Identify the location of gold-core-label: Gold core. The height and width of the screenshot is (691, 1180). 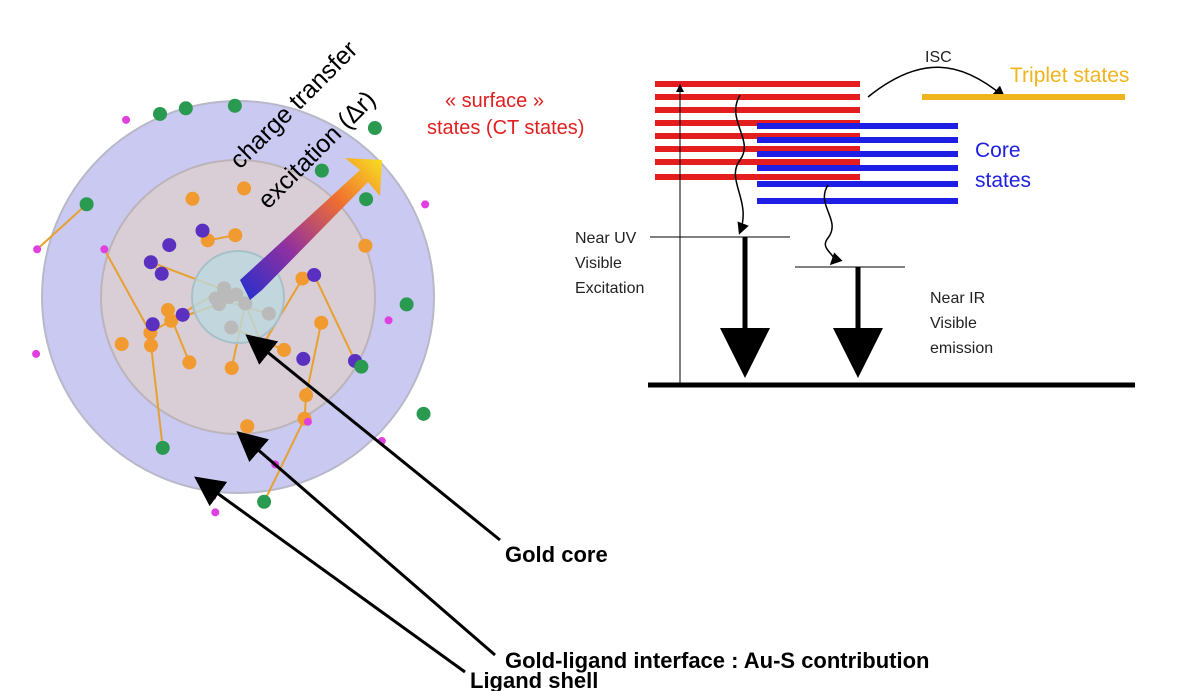
(556, 554).